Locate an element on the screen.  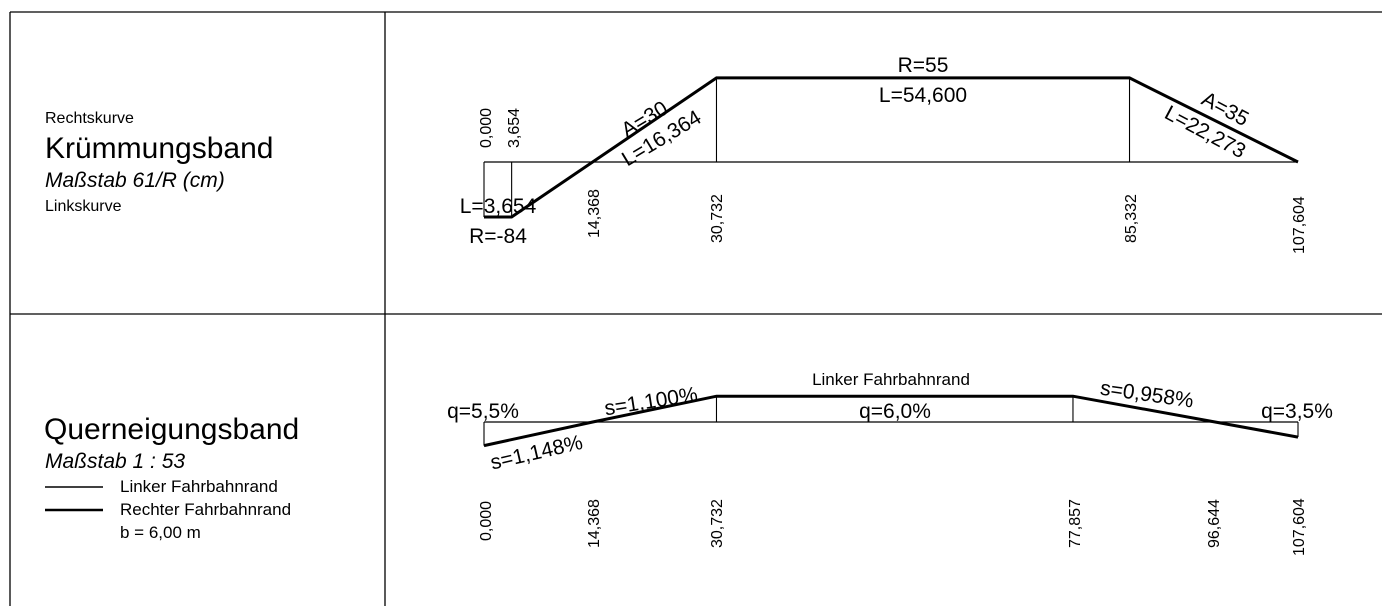
legend-left-edge-label: Linker Fahrbahnrand is located at coordinates (199, 486).